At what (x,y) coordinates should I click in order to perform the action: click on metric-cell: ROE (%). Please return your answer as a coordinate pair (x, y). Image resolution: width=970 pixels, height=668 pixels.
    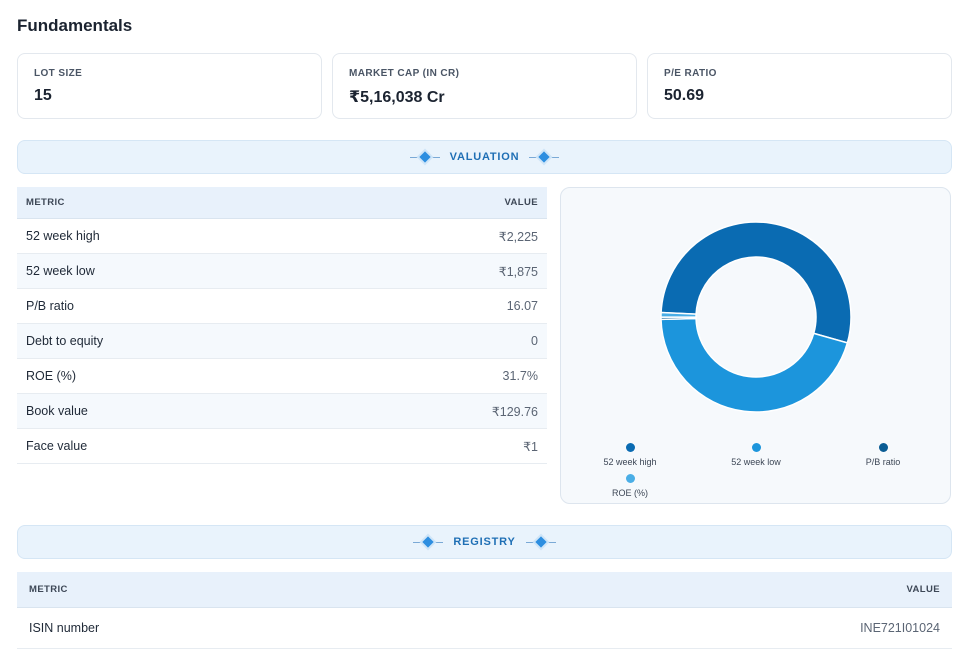
    Looking at the image, I should click on (175, 376).